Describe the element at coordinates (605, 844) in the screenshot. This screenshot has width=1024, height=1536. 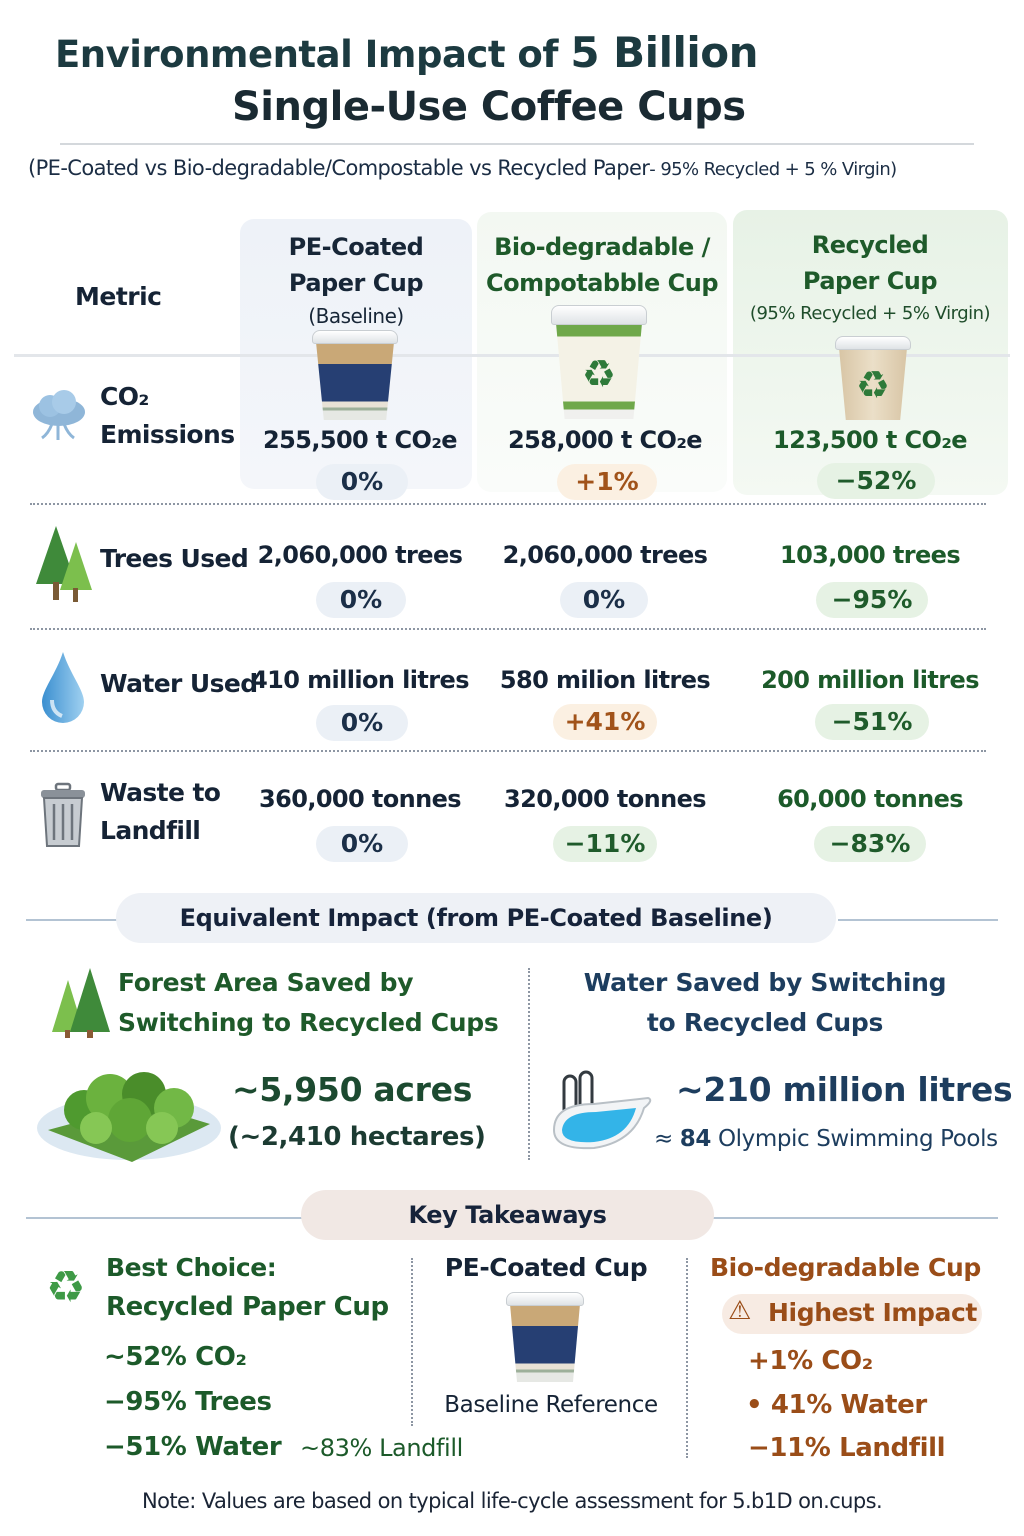
I see `landfill-change-bio: −11%` at that location.